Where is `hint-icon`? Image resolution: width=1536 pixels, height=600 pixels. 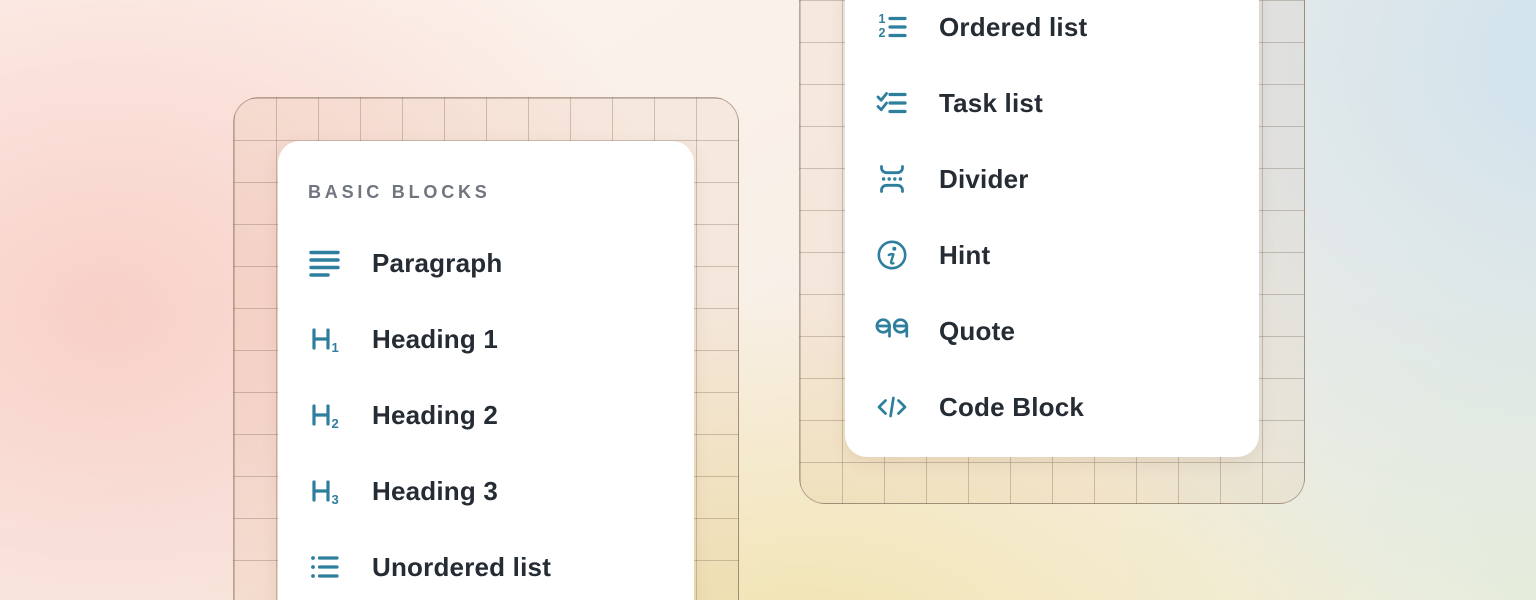
hint-icon is located at coordinates (892, 255).